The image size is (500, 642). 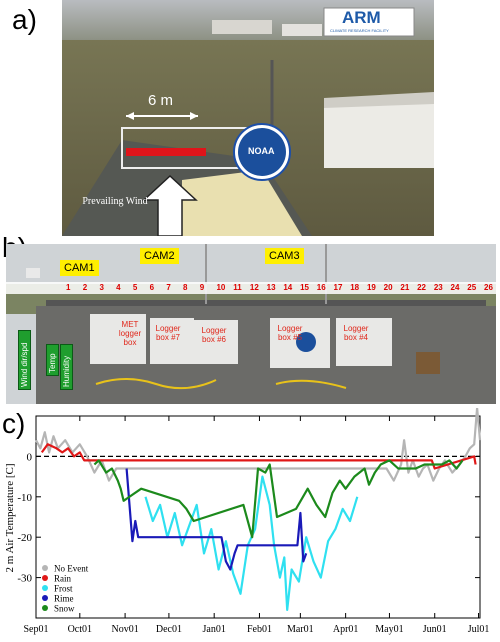 I want to click on series-frost, so click(x=251, y=543).